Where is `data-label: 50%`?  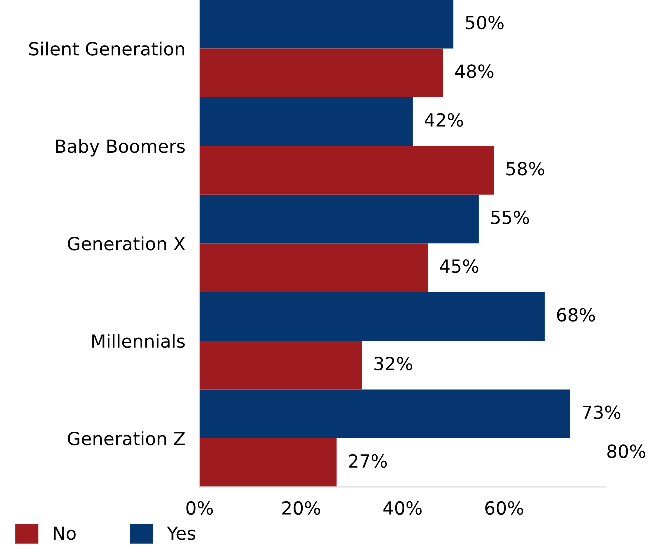
data-label: 50% is located at coordinates (485, 23).